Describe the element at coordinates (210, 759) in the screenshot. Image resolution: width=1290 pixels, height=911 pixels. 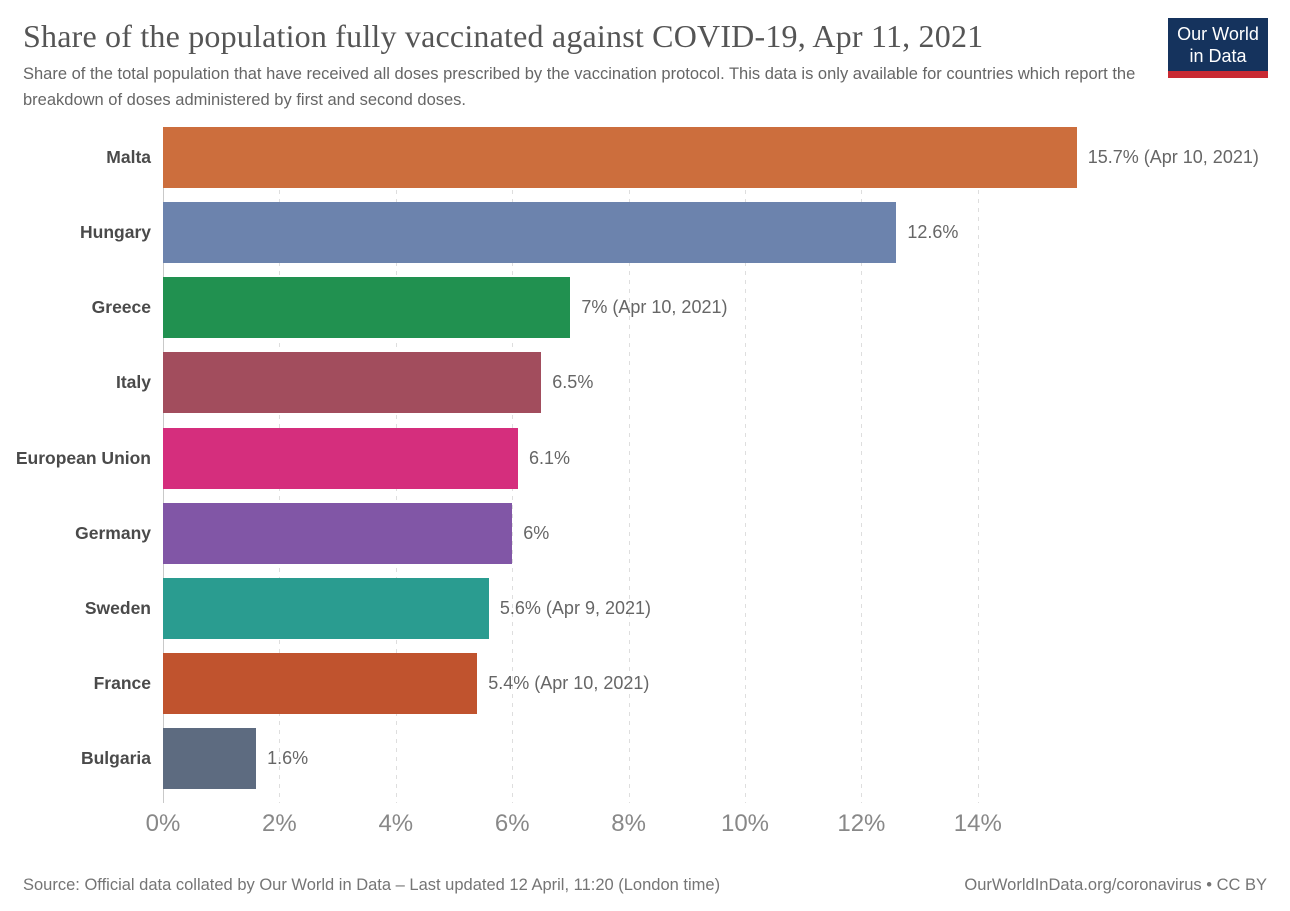
I see `bar-bulgaria` at that location.